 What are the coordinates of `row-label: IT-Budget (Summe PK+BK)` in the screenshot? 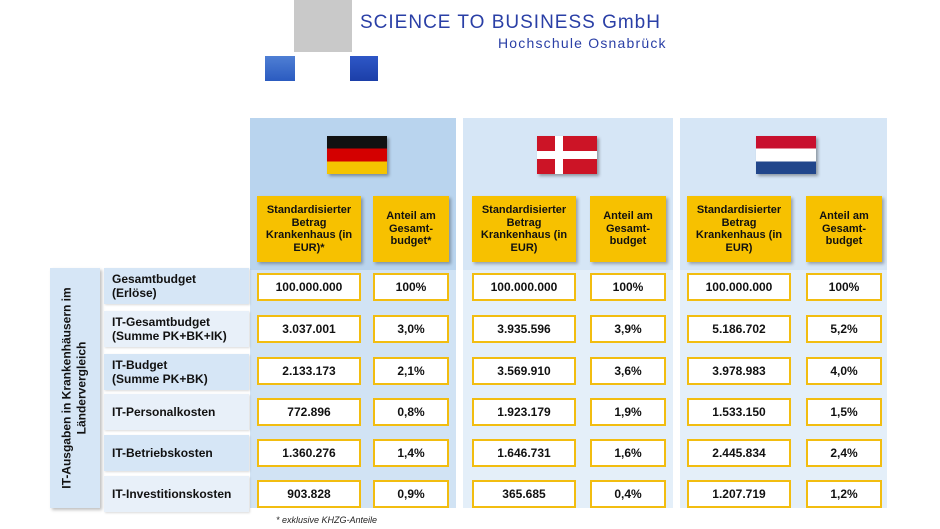 It's located at (176, 372).